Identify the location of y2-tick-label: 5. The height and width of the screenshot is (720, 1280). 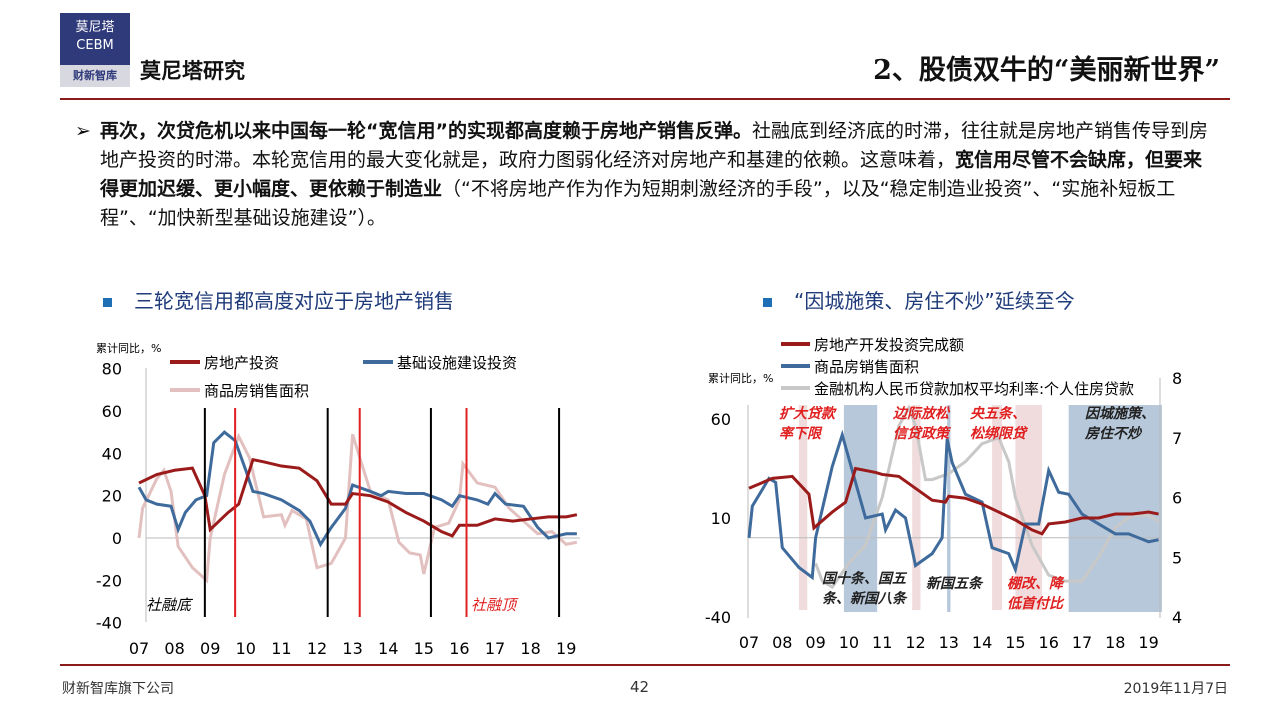
(1177, 557).